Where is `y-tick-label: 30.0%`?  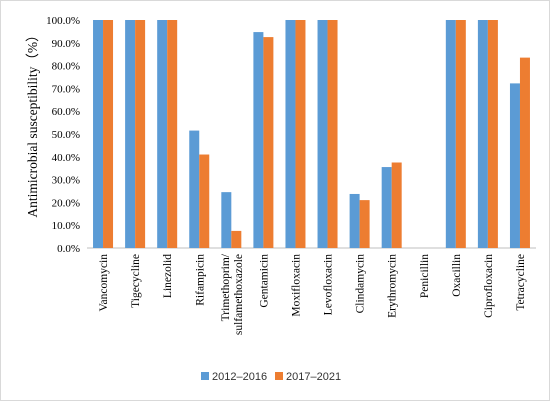
y-tick-label: 30.0% is located at coordinates (66, 181).